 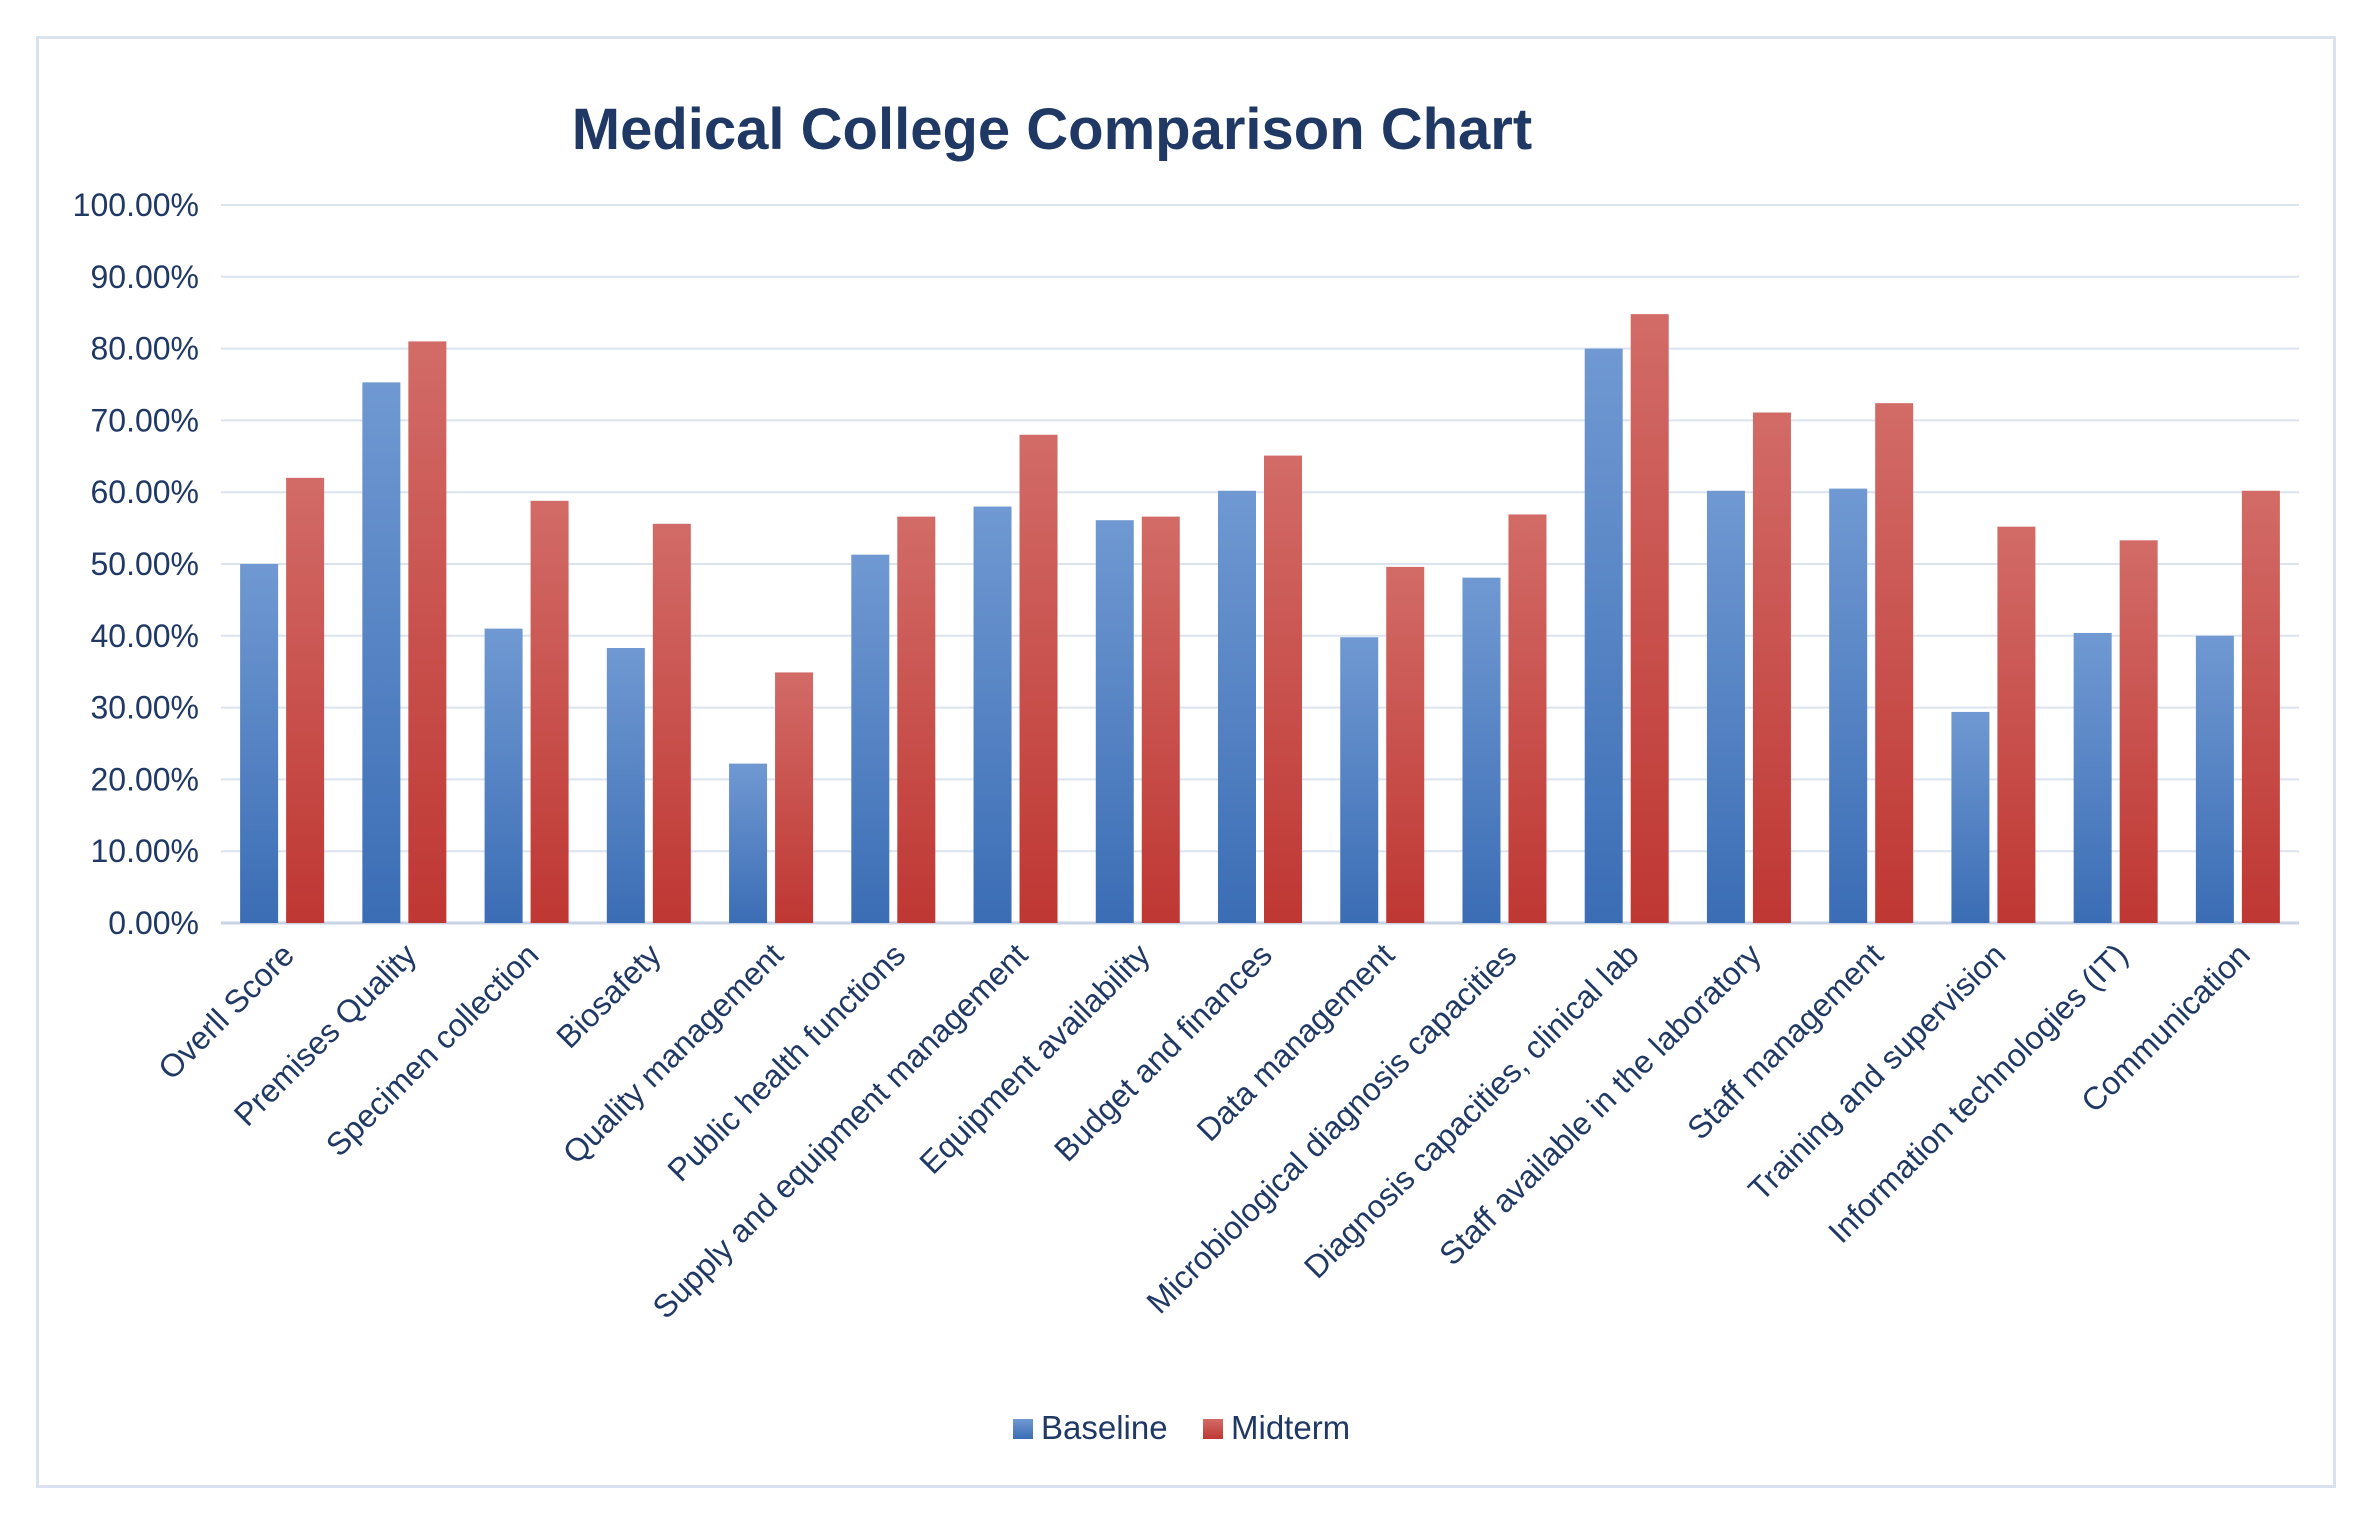 What do you see at coordinates (673, 1053) in the screenshot?
I see `x-category-label: Quality management` at bounding box center [673, 1053].